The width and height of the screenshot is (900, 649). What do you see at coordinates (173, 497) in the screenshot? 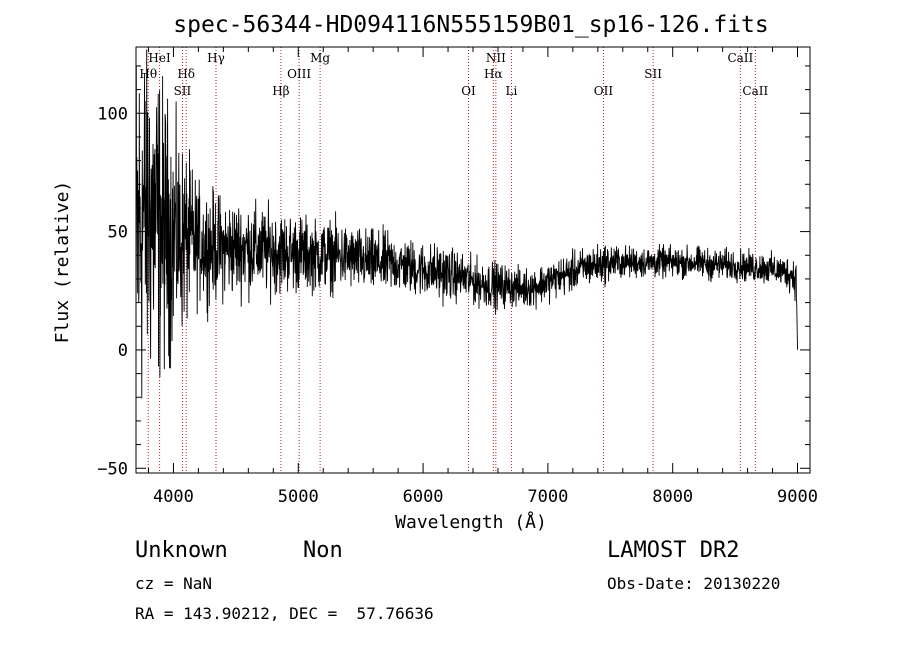
I see `x-tick-label: 4000` at bounding box center [173, 497].